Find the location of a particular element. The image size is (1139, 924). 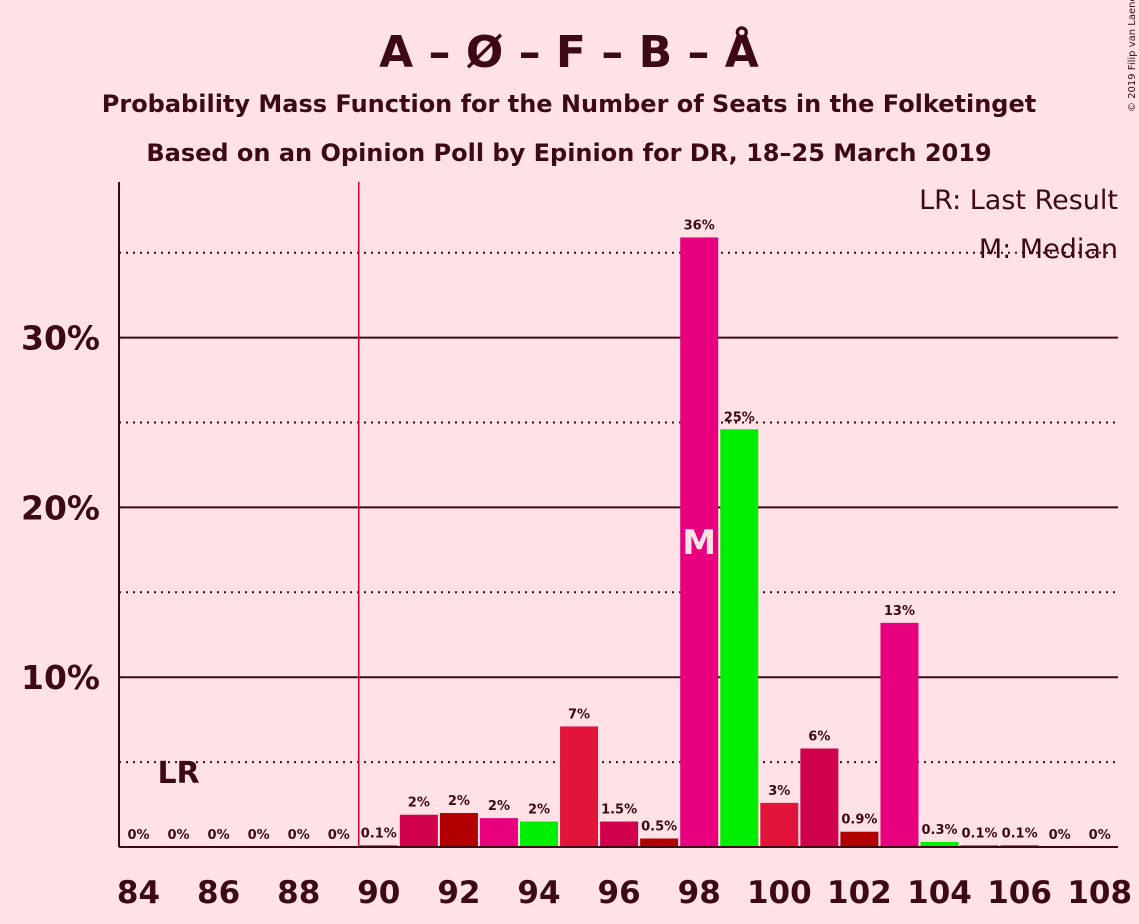

x-tick-label: 88 is located at coordinates (298, 893).